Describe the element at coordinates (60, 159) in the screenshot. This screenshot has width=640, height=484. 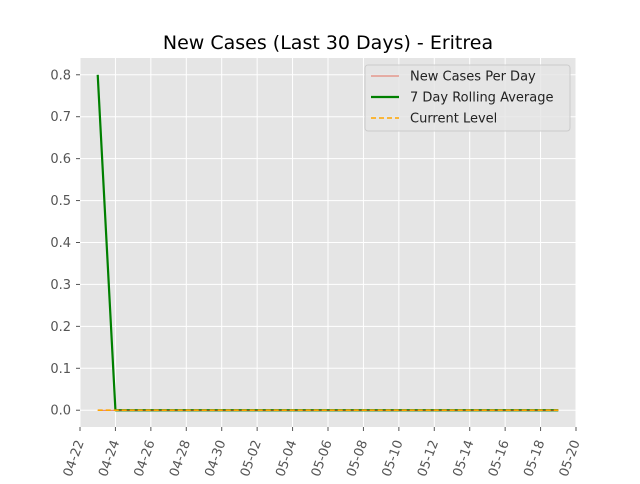
I see `y-tick-label: 0.6` at that location.